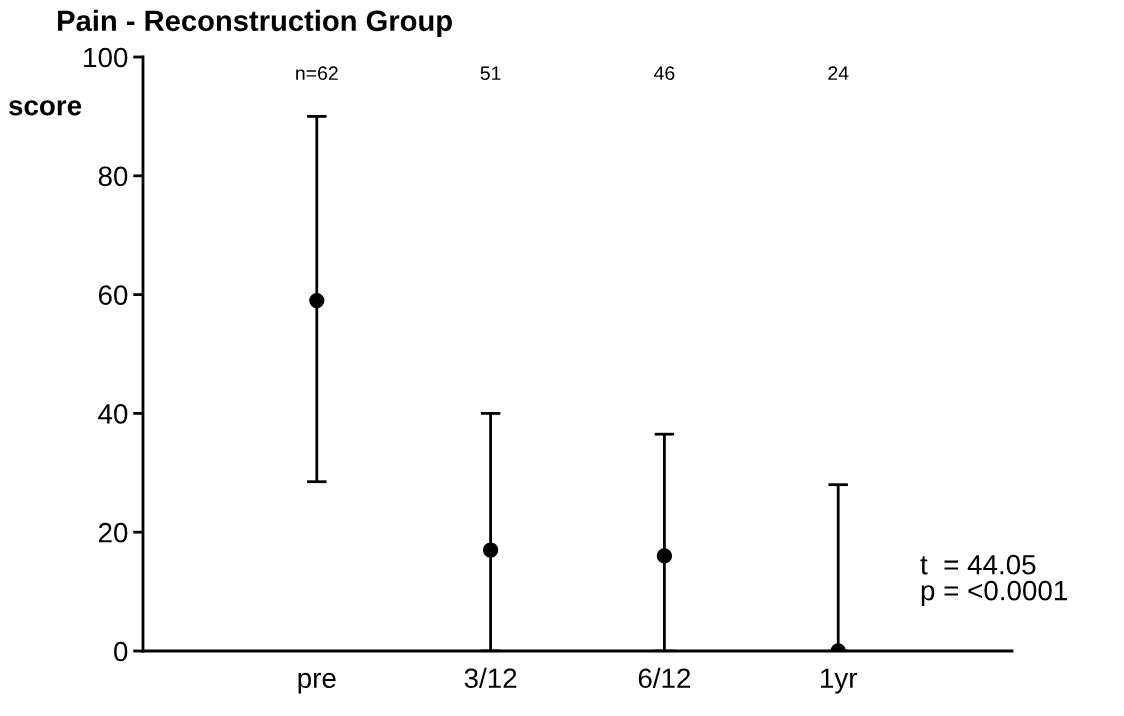  I want to click on x-tick-label: pre, so click(317, 683).